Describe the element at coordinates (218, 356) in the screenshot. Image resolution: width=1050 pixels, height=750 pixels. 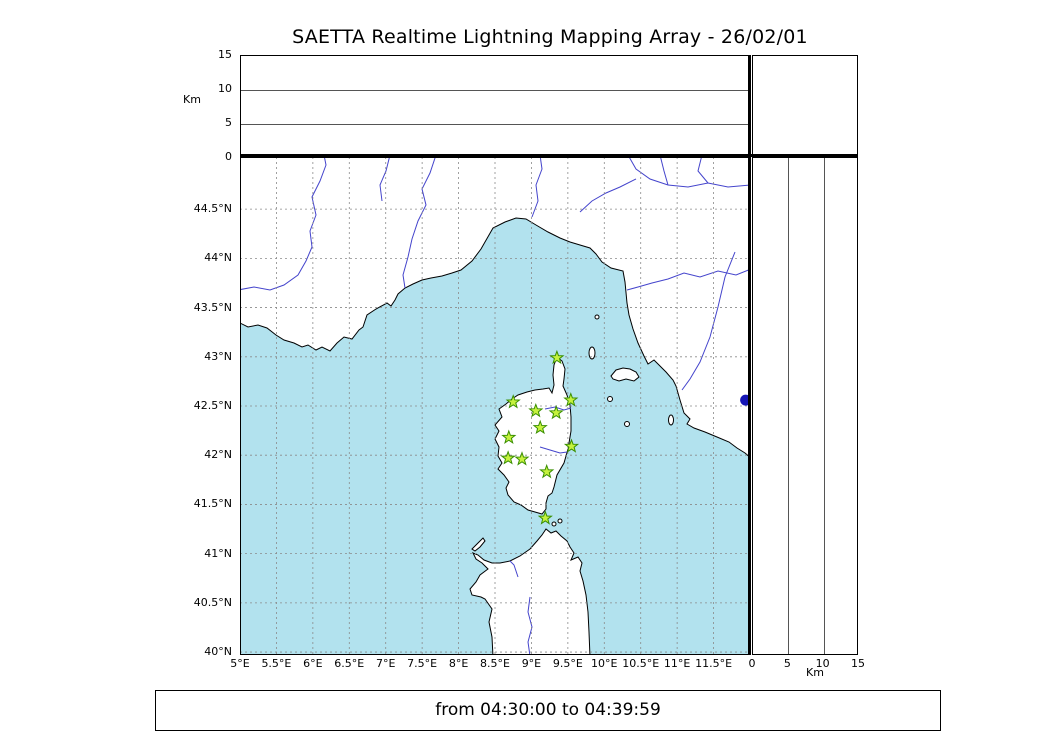
I see `lat-tick-label: 43°N` at that location.